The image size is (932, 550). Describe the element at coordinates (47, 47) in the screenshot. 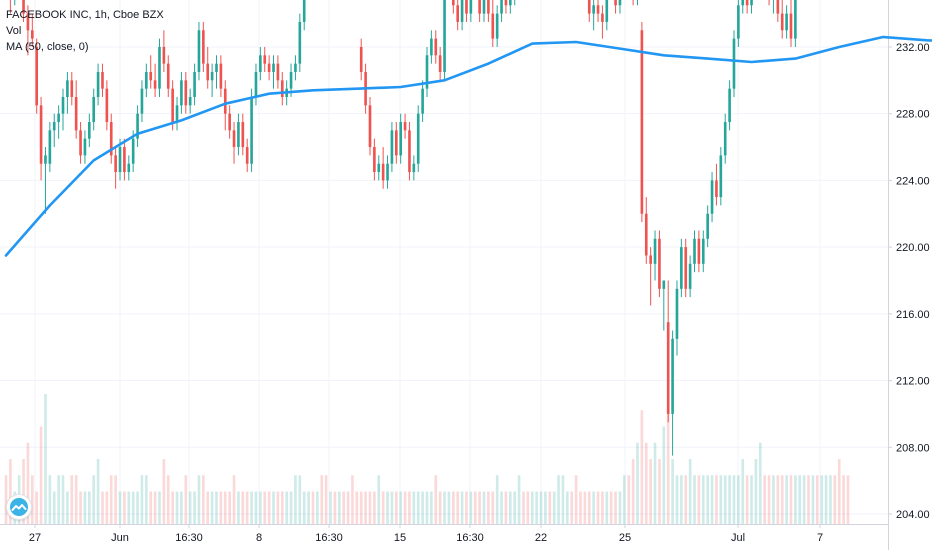

I see `ma-indicator-label: MA (50, close, 0)` at that location.